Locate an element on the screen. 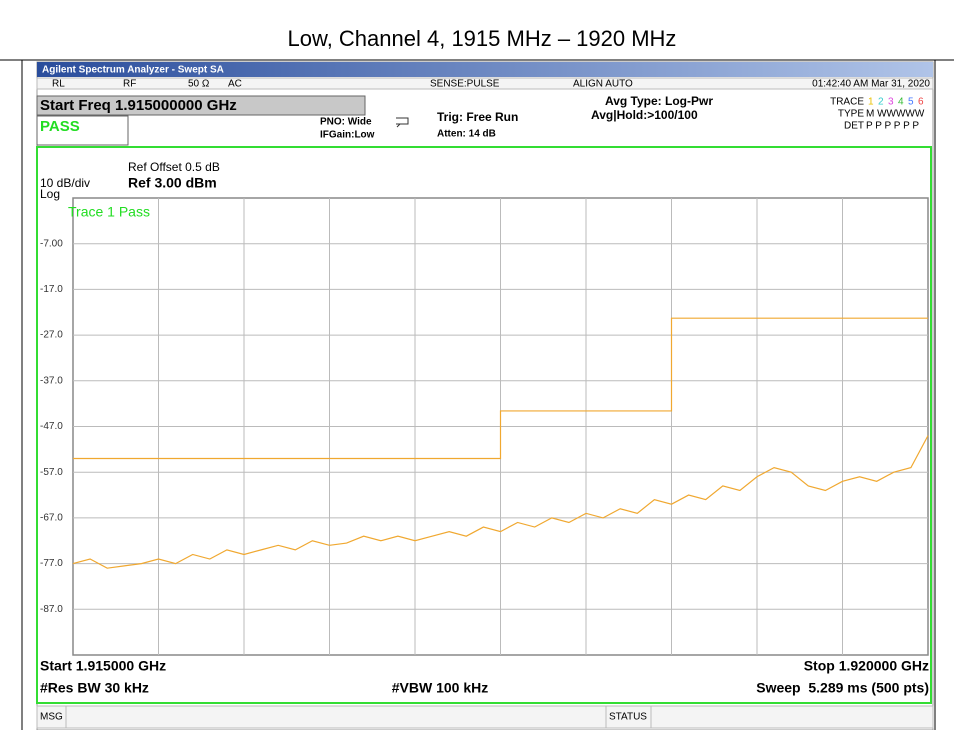 This screenshot has height=730, width=954. window-title: Agilent Spectrum Analyzer - Swept SA is located at coordinates (133, 70).